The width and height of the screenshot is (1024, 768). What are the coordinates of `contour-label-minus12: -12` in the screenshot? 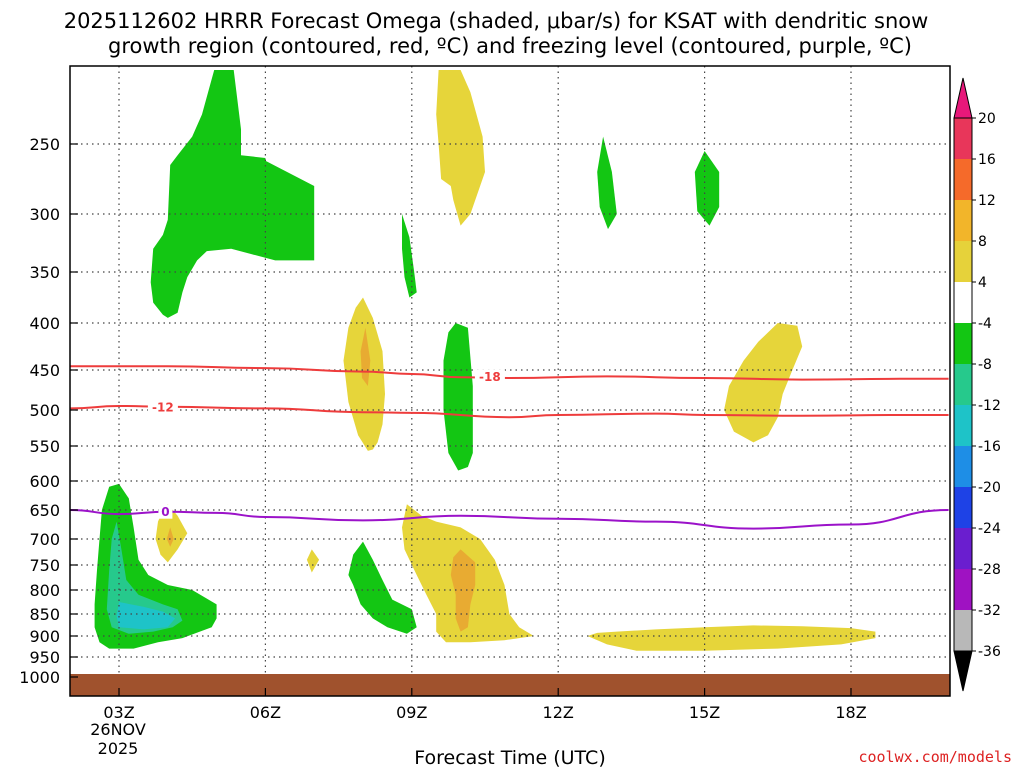 It's located at (163, 407).